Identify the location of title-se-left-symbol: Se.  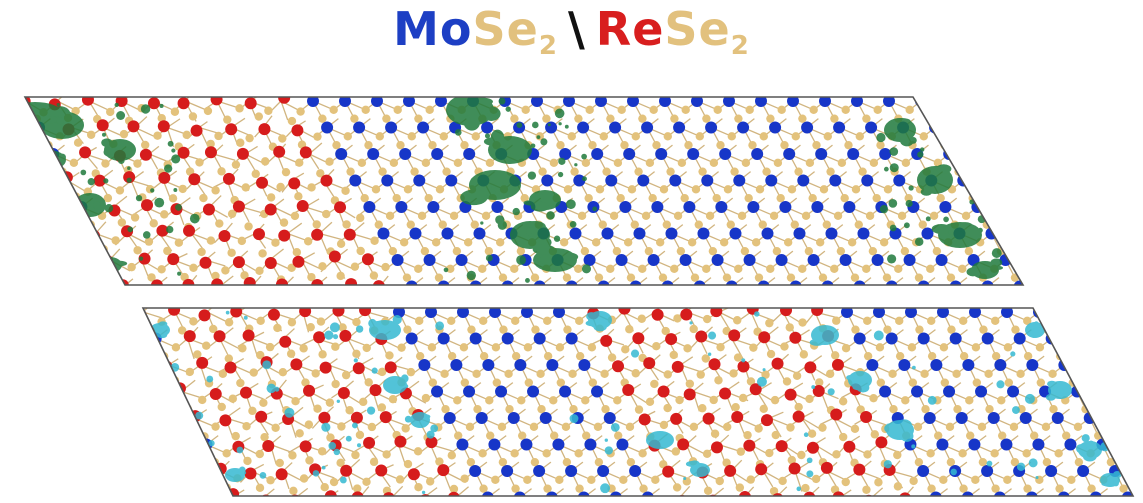
(505, 29).